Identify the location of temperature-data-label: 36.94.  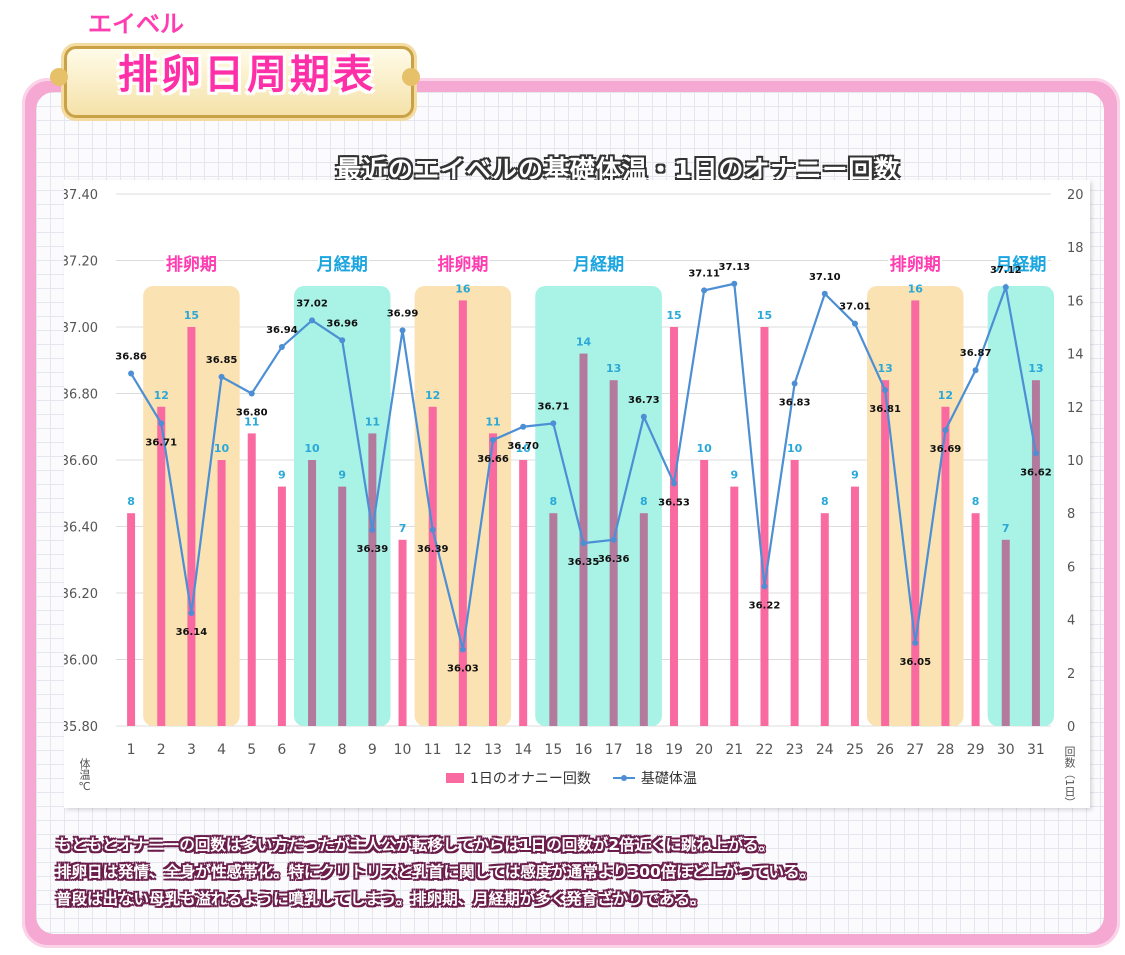
(282, 330).